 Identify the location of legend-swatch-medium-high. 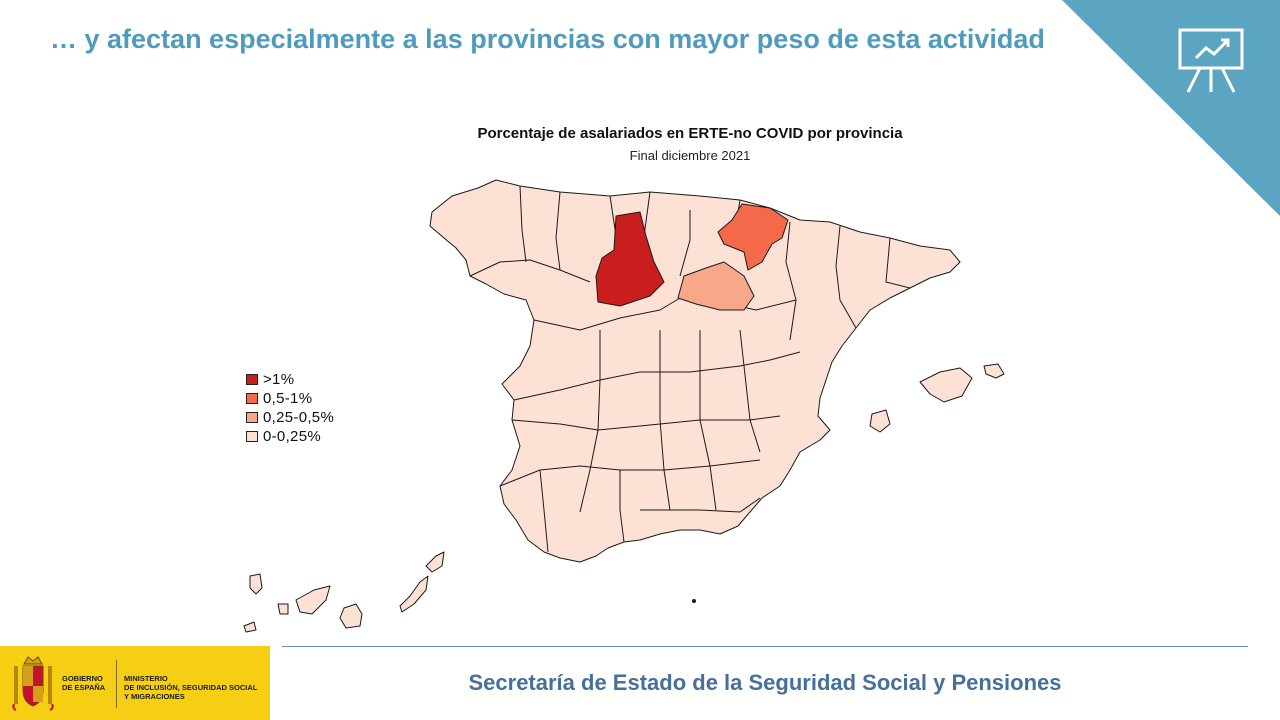
(252, 398).